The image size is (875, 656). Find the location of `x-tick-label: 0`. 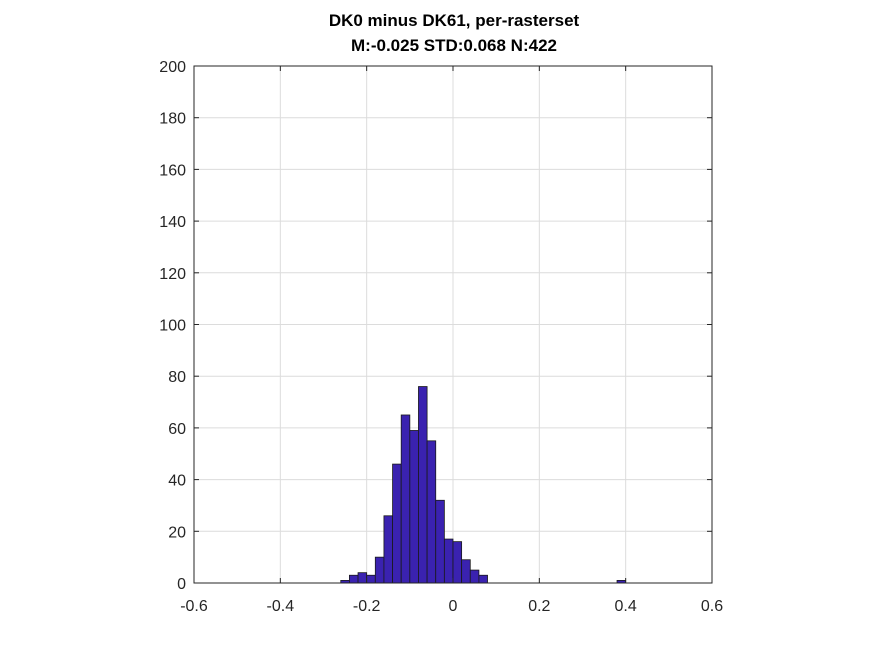

x-tick-label: 0 is located at coordinates (453, 606).